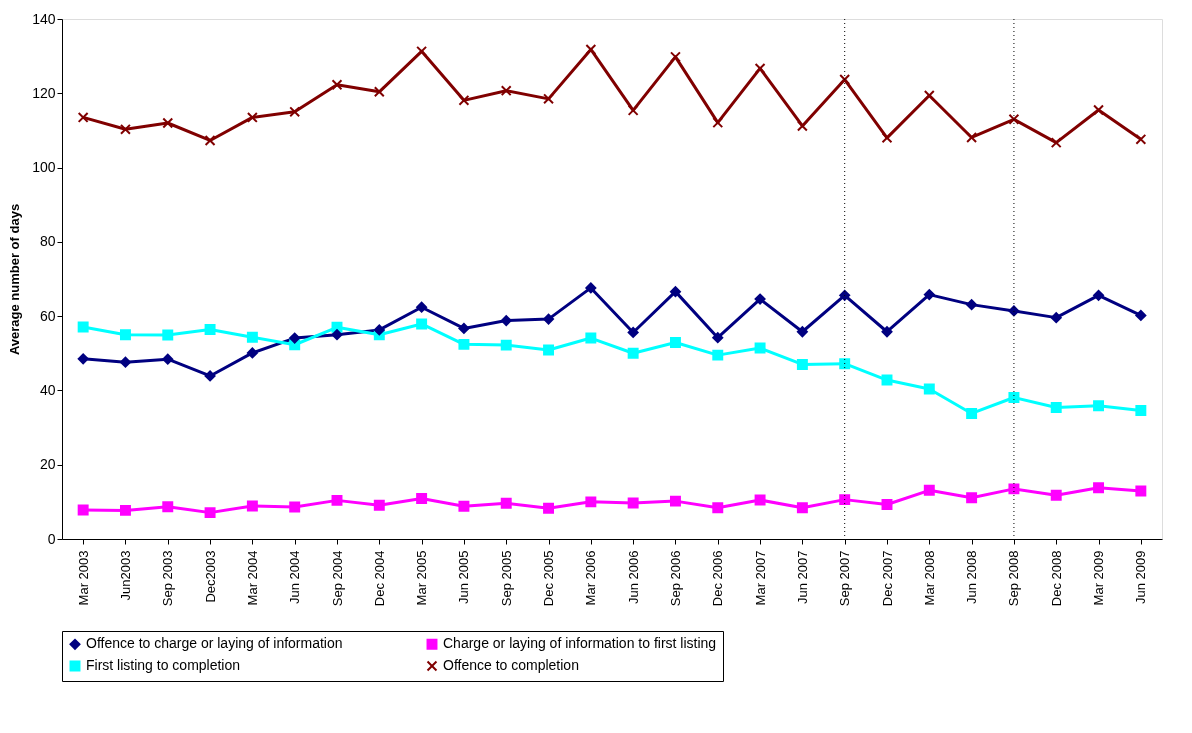 The image size is (1192, 733). I want to click on y-tick-label: 80, so click(47, 241).